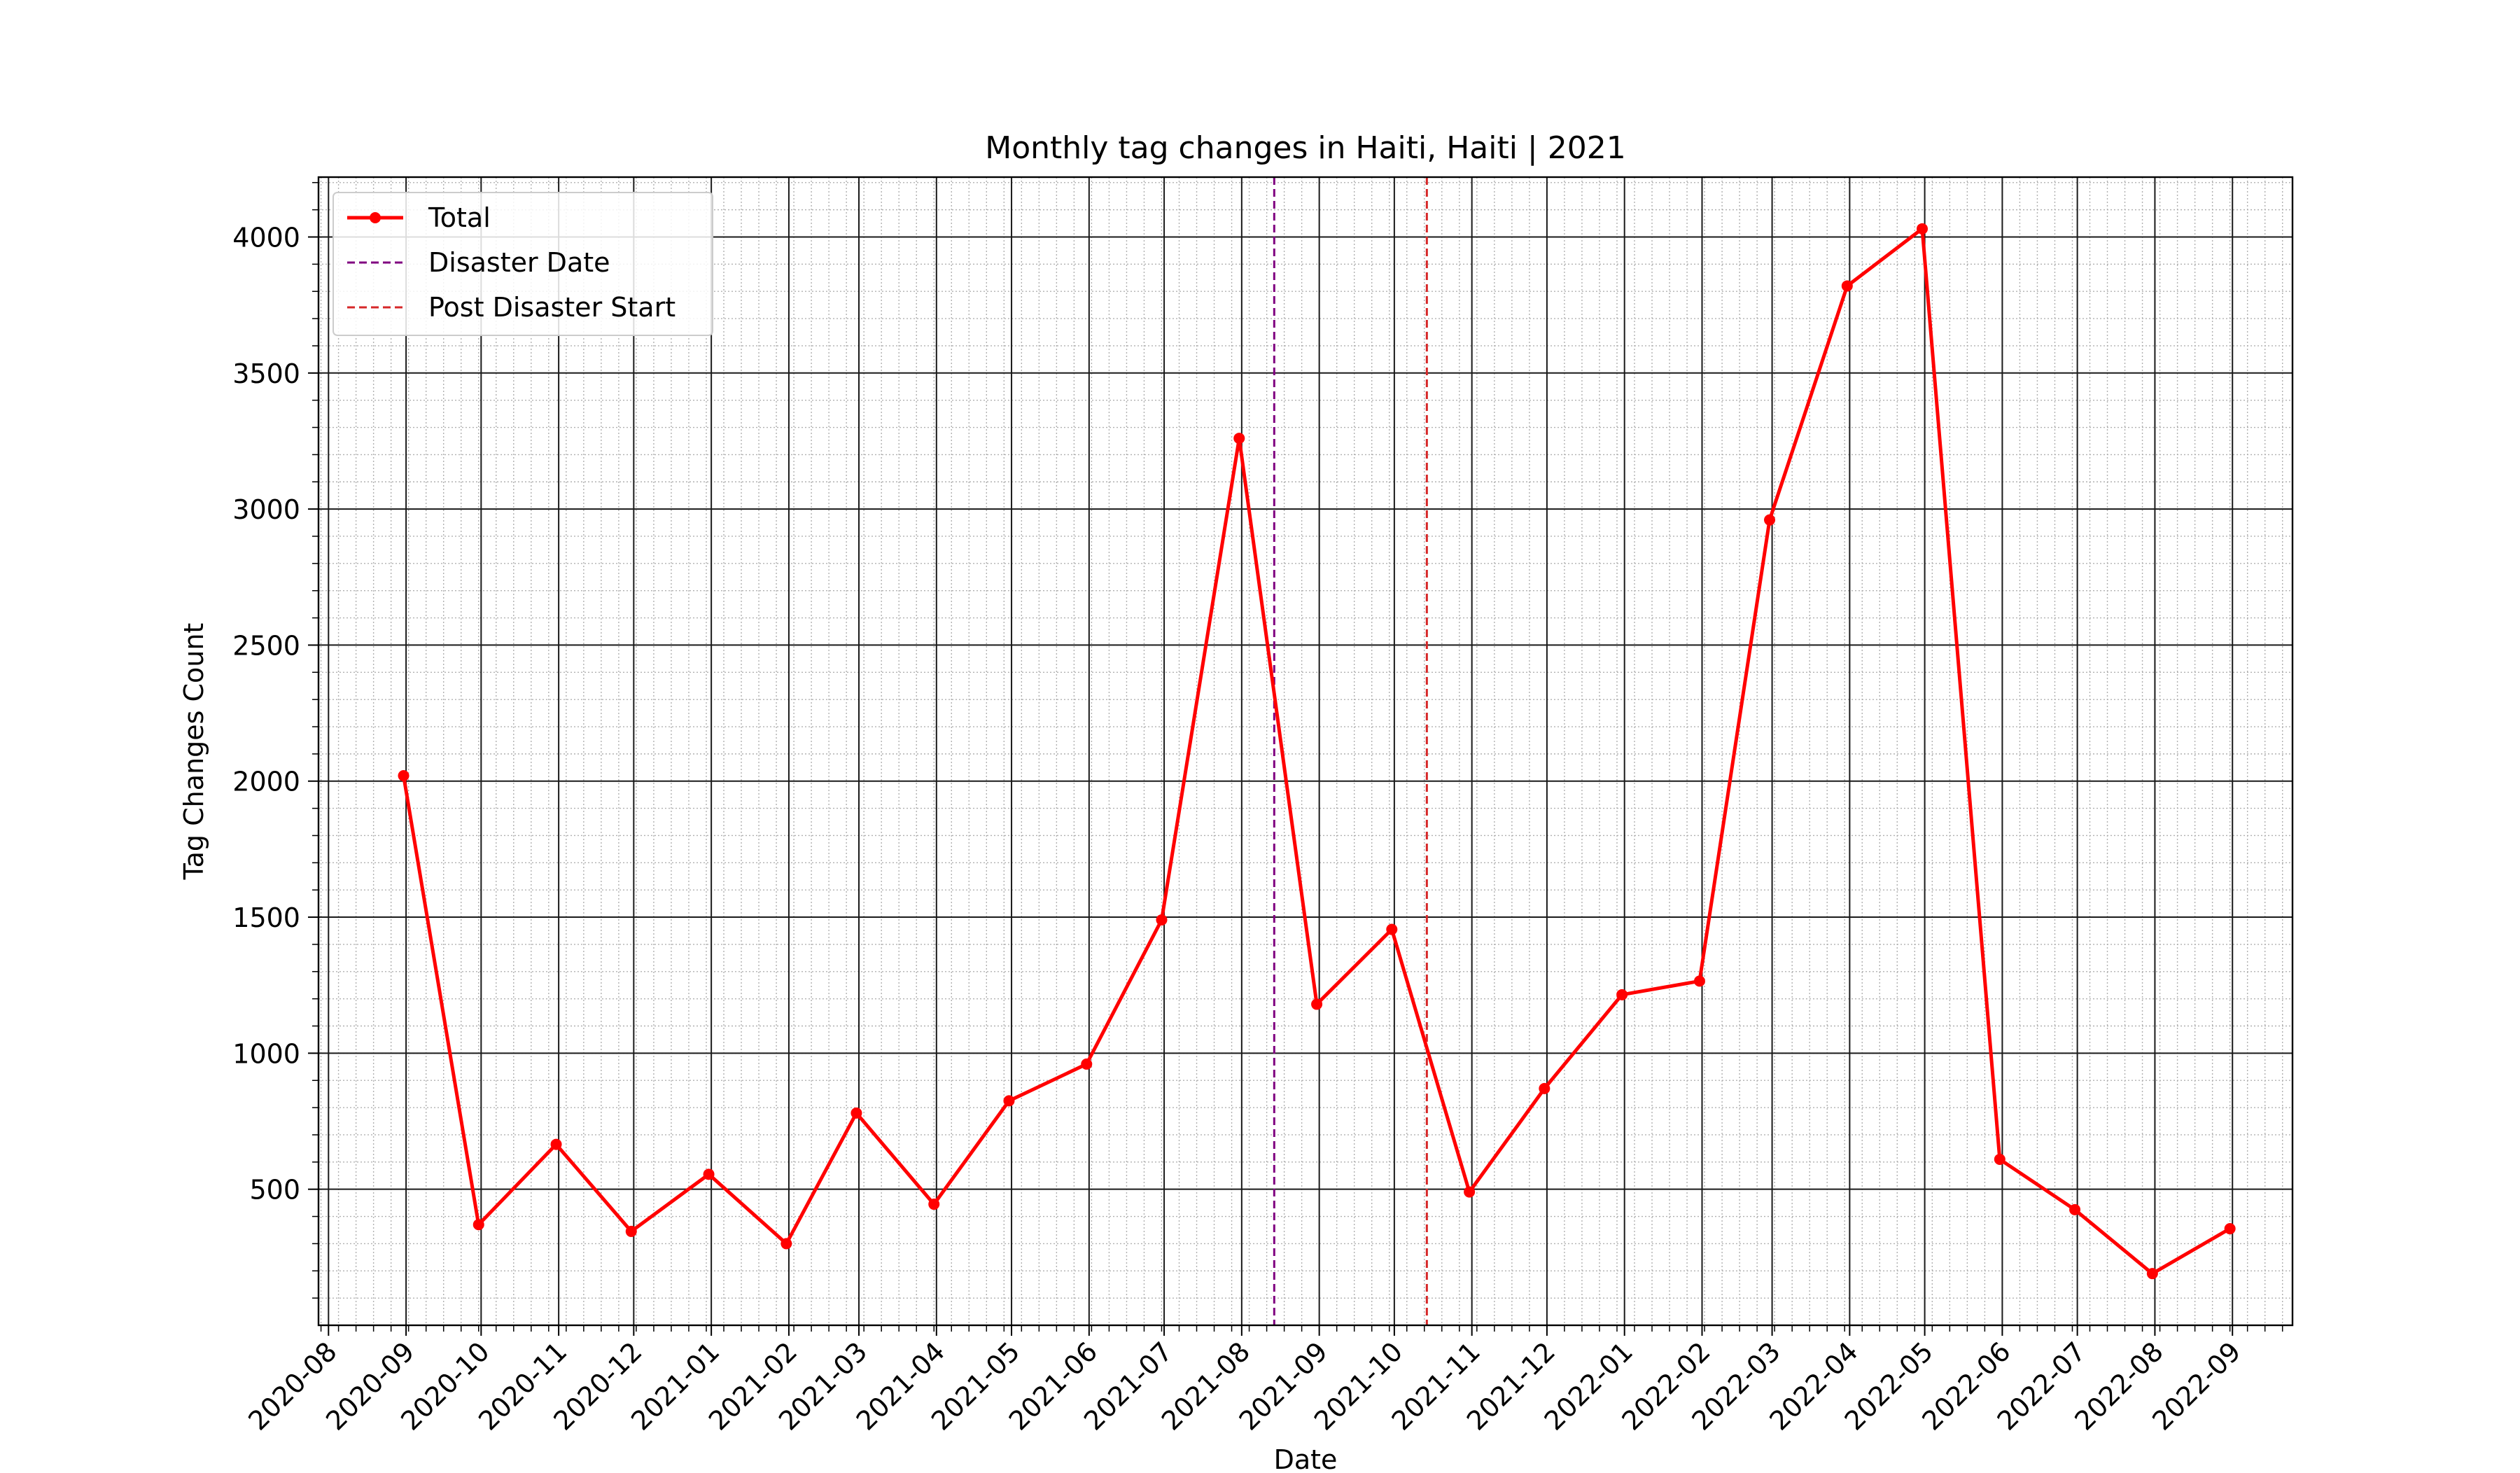 The width and height of the screenshot is (2520, 1473). What do you see at coordinates (266, 509) in the screenshot?
I see `y-tick-label: 3000` at bounding box center [266, 509].